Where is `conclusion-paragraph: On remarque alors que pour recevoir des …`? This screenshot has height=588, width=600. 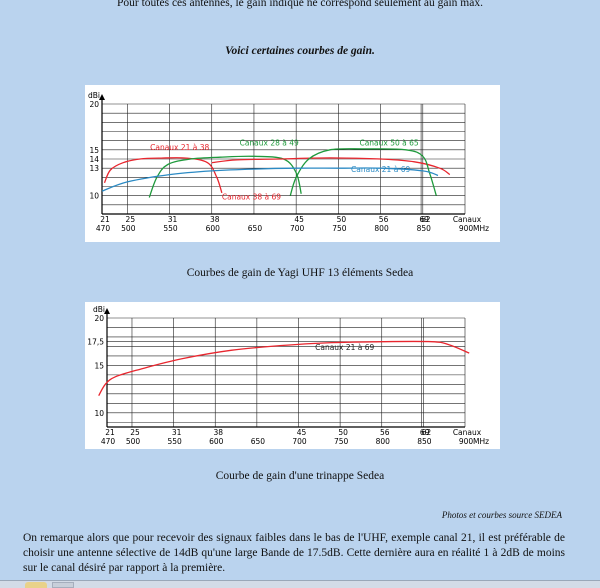 conclusion-paragraph: On remarque alors que pour recevoir des … is located at coordinates (294, 553).